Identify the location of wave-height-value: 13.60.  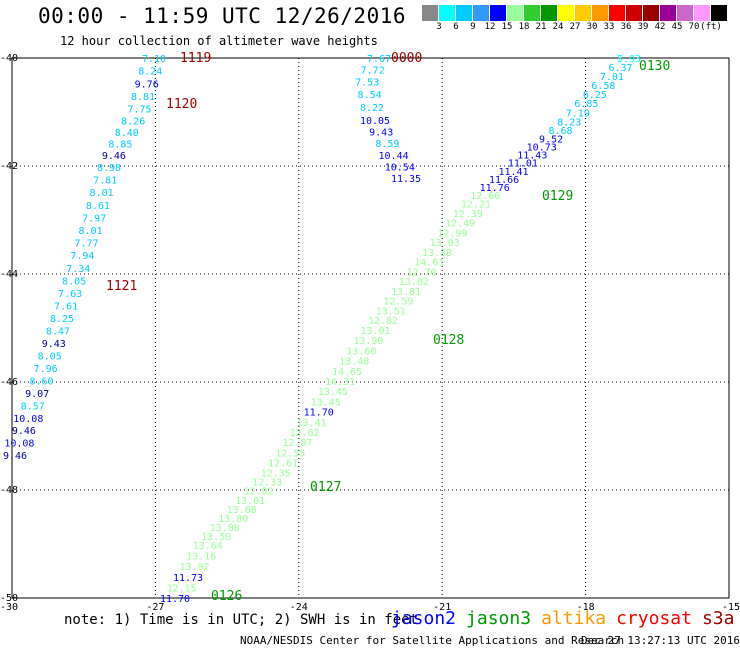
(361, 351).